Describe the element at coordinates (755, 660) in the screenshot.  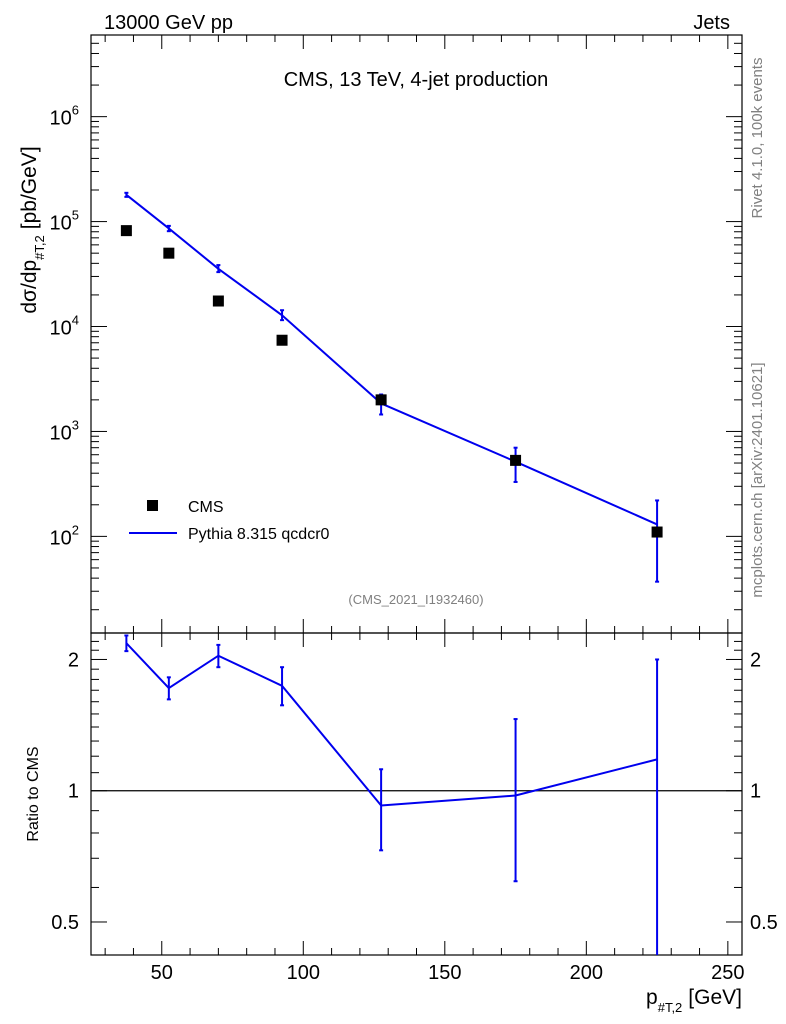
I see `ratio-y-tick-label-right: 2` at that location.